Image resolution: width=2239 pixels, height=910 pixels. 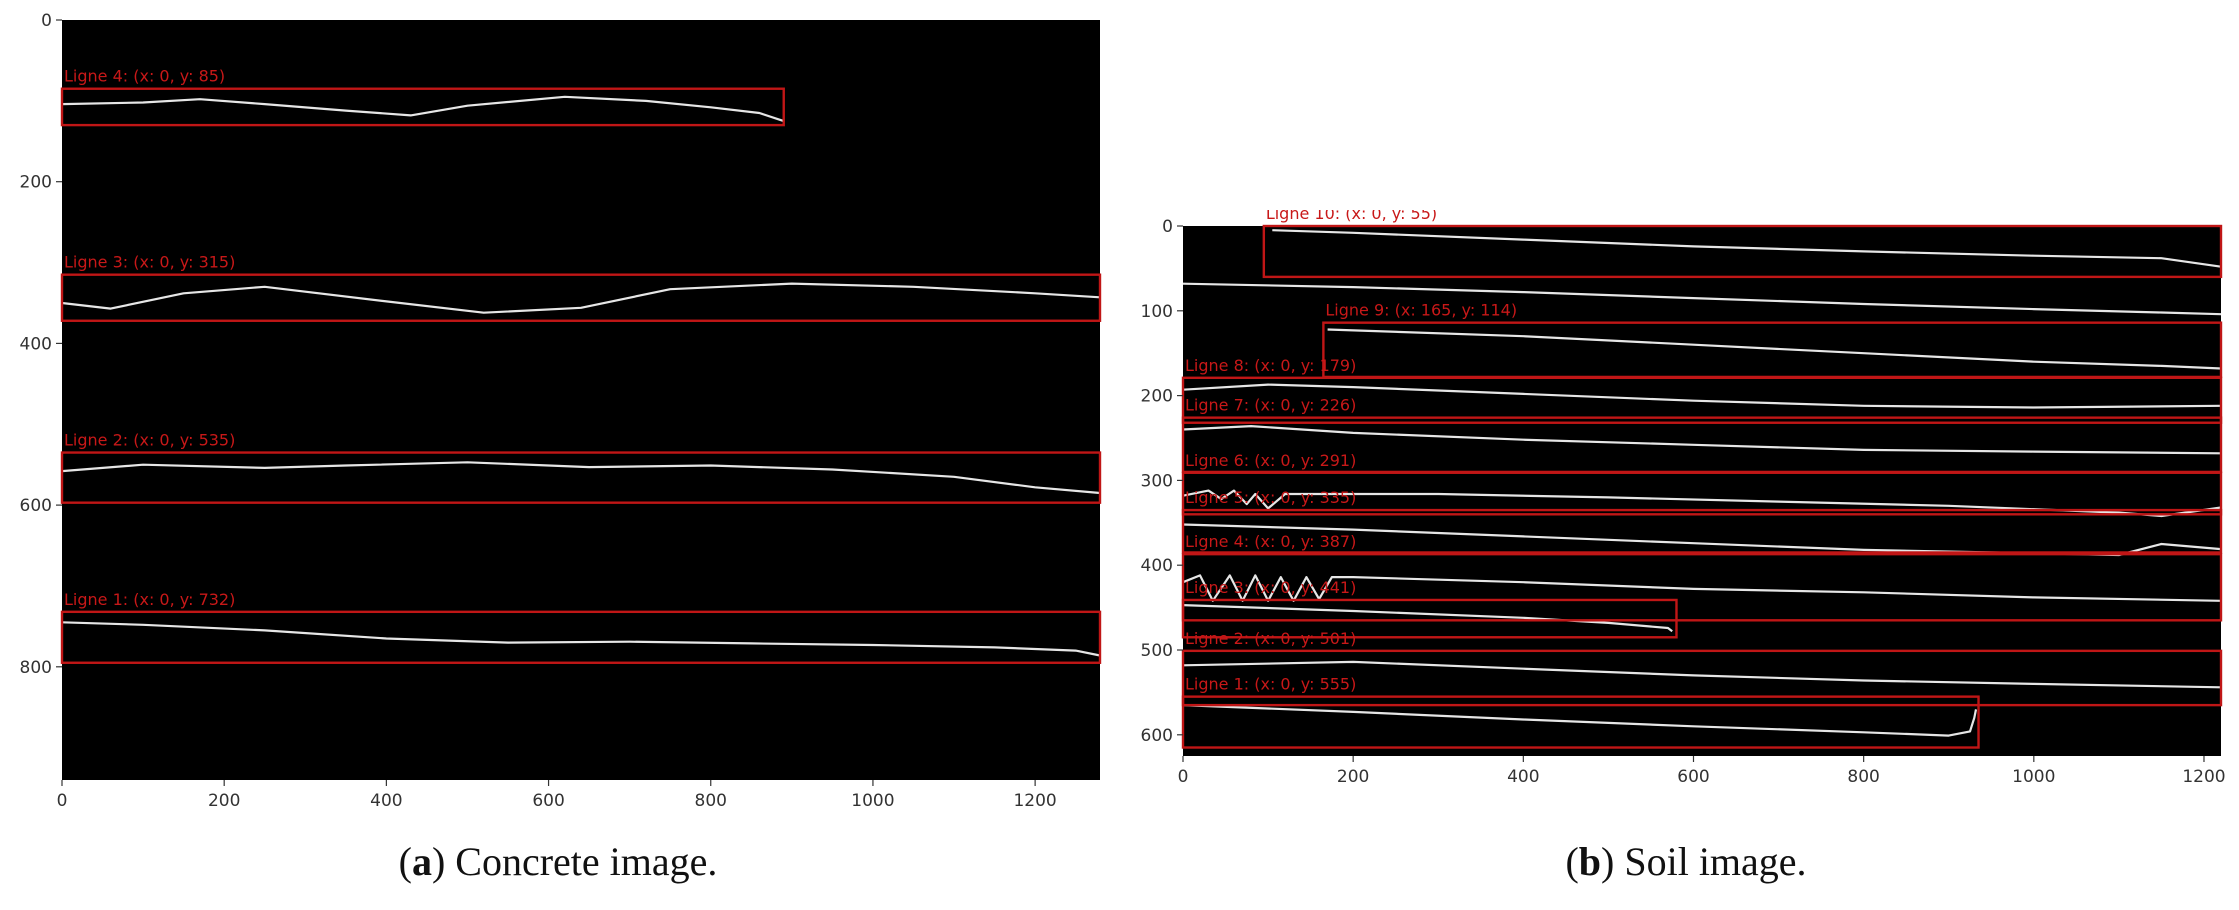 What do you see at coordinates (1270, 497) in the screenshot?
I see `detection-label-6: Ligne 5: (x: 0, y: 335)` at bounding box center [1270, 497].